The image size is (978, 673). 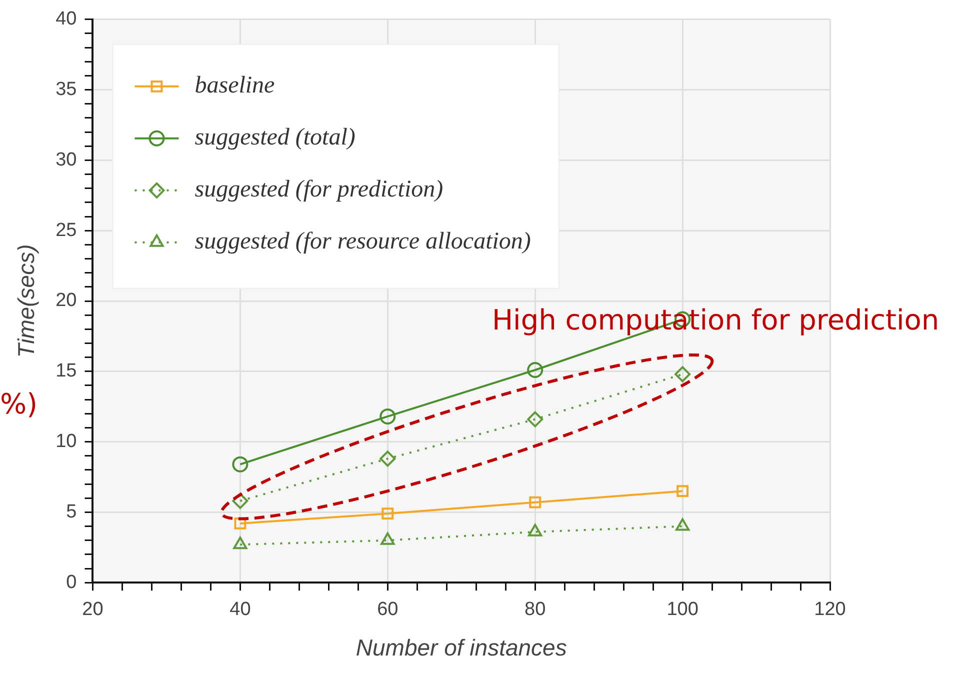 I want to click on legend-label: suggested (for resource allocation), so click(x=362, y=241).